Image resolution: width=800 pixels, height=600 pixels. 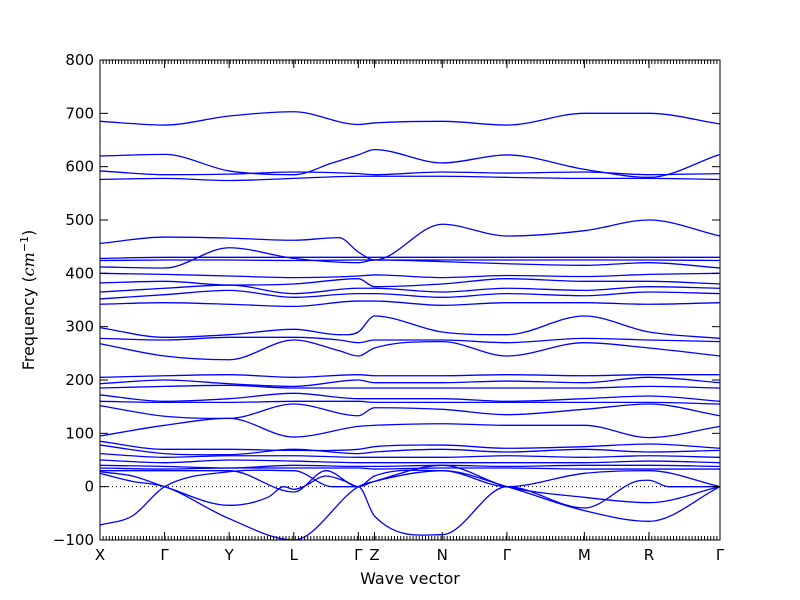 I want to click on x-tick-label: N, so click(x=442, y=555).